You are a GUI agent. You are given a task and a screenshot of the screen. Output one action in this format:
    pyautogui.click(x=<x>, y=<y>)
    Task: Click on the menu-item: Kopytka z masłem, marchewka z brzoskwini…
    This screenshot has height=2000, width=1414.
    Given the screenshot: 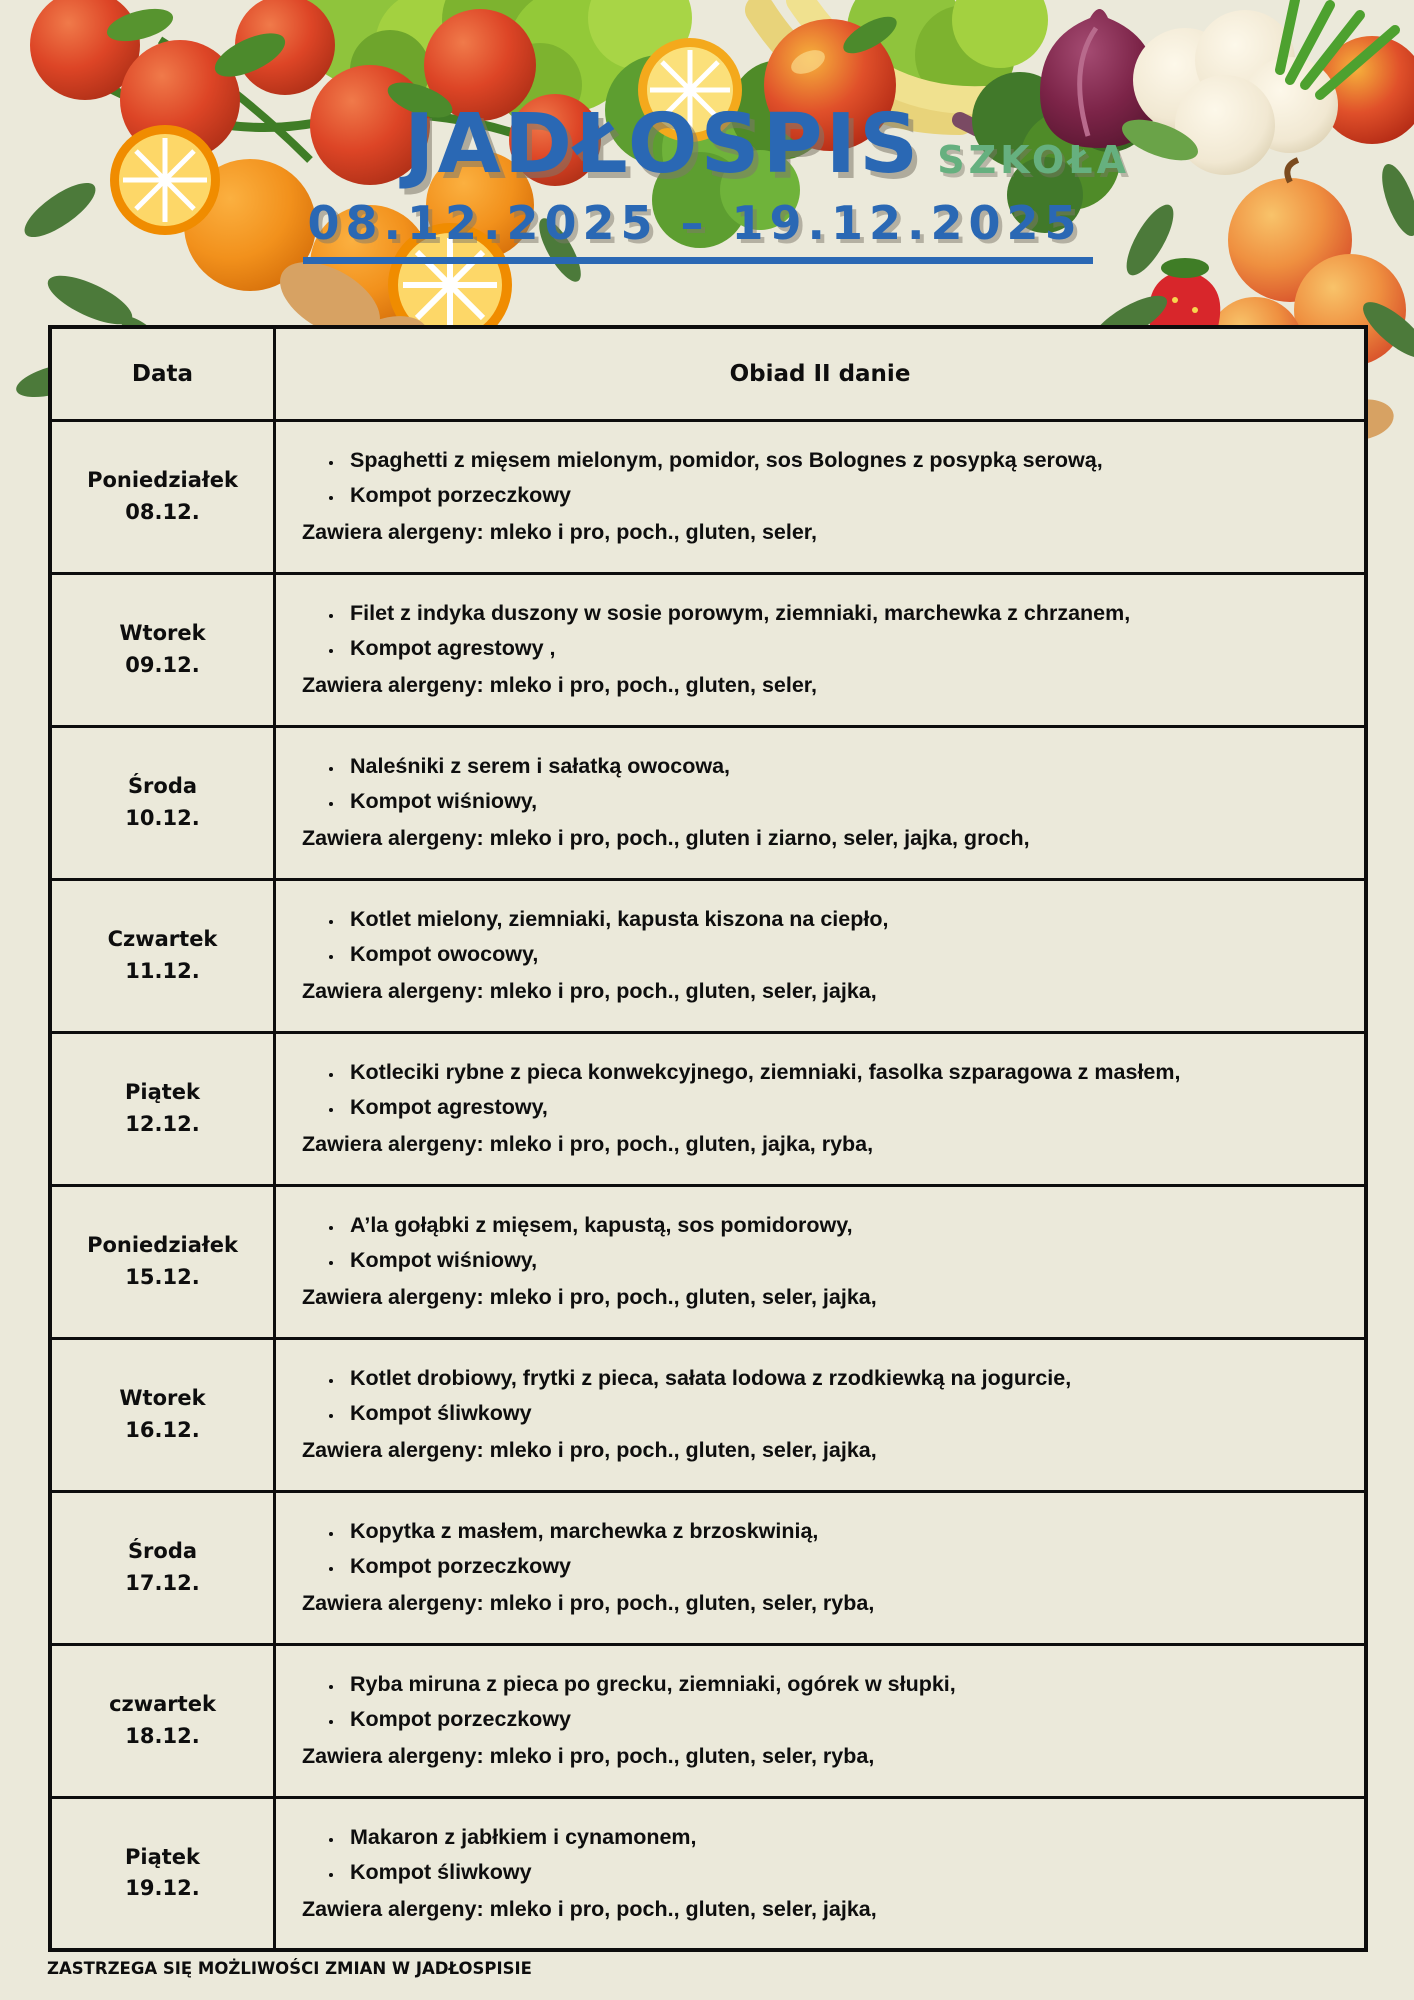 What is the action you would take?
    pyautogui.click(x=847, y=1531)
    